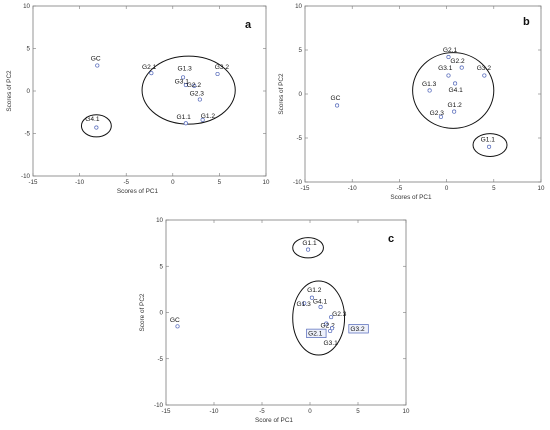  I want to click on x-axis-label: Score of PC1, so click(274, 420).